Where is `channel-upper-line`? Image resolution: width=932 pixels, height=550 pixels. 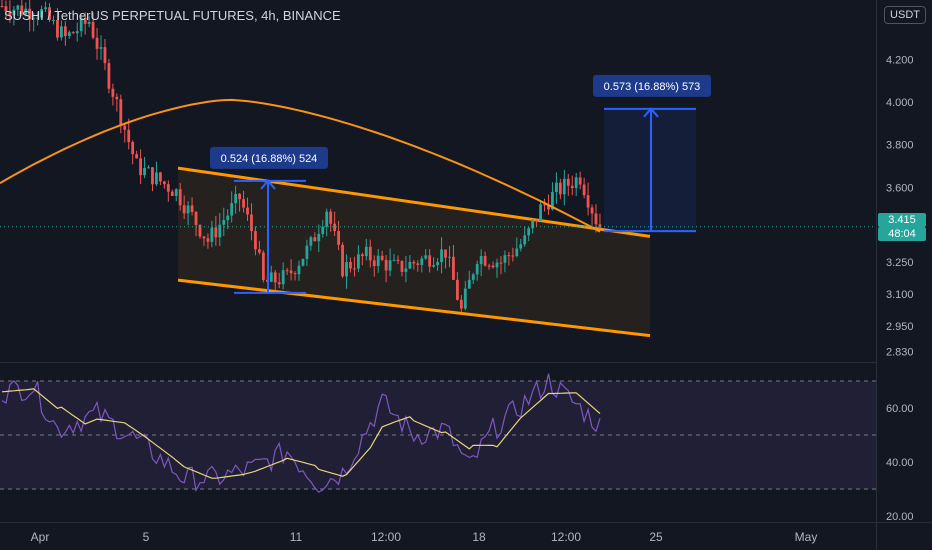
channel-upper-line is located at coordinates (414, 202).